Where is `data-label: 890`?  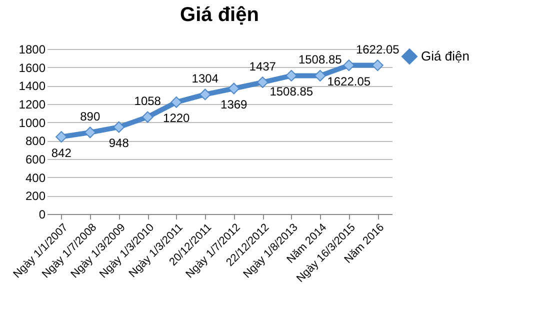
data-label: 890 is located at coordinates (90, 116).